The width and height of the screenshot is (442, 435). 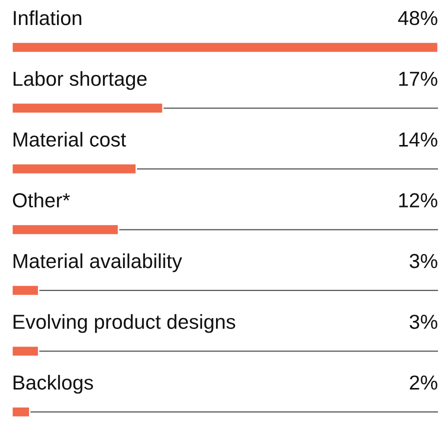 I want to click on data-label: 12%, so click(x=418, y=200).